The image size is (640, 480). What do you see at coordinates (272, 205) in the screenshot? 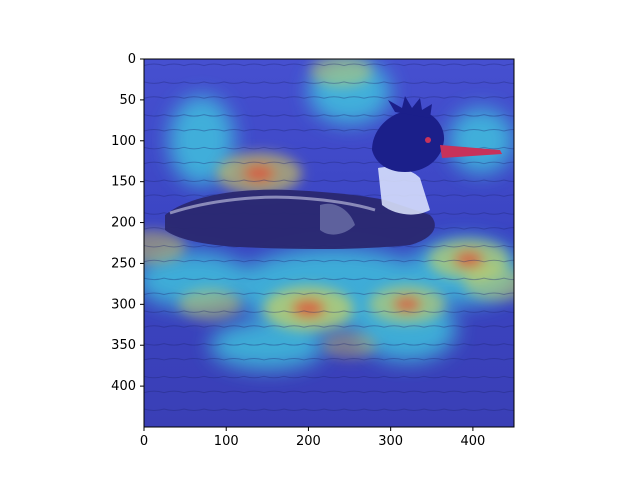
I see `duck-back-stripe` at bounding box center [272, 205].